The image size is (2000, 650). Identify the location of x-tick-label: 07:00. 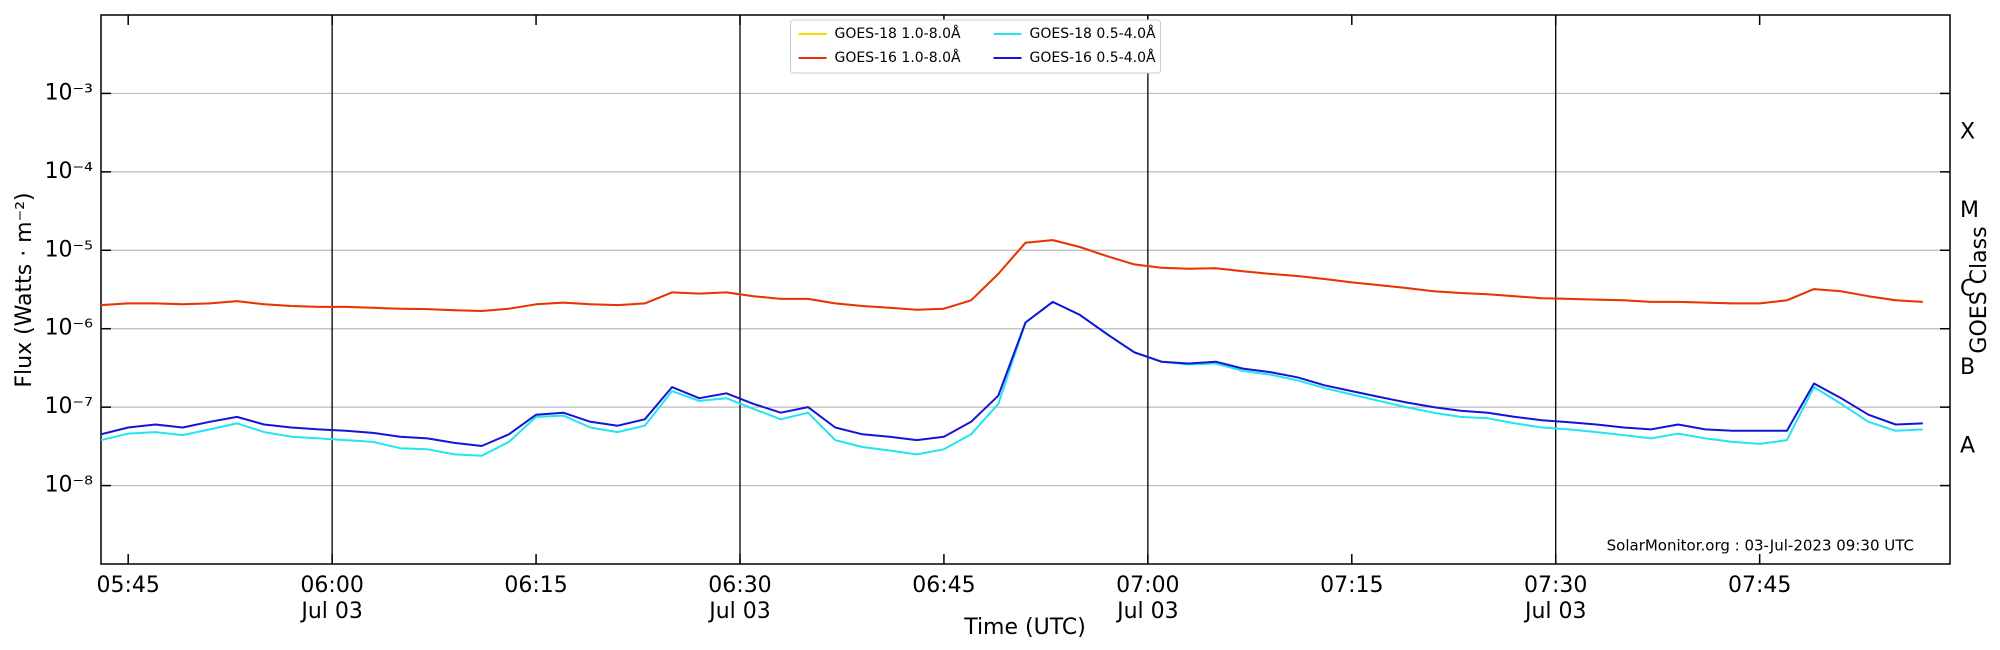
(1147, 585).